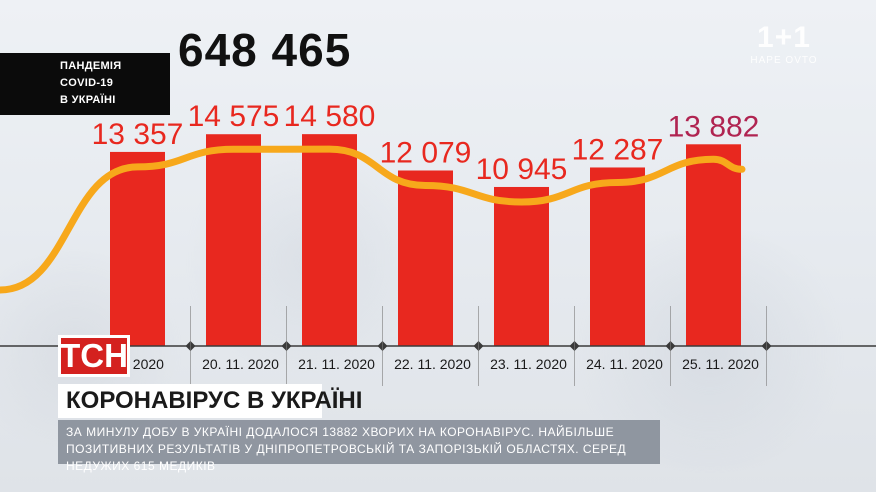 The image size is (876, 492). What do you see at coordinates (784, 37) in the screenshot?
I see `channel-logo-text: 1+1` at bounding box center [784, 37].